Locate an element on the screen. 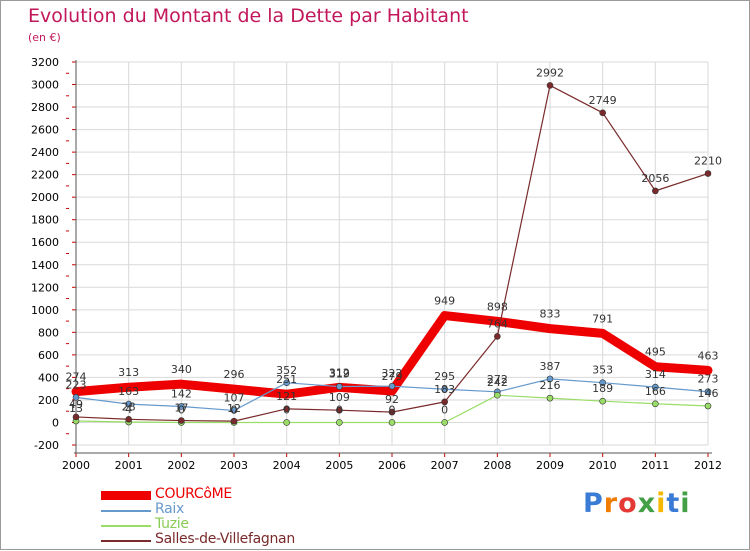 The image size is (750, 551). y-tick-label: 0 is located at coordinates (55, 422).